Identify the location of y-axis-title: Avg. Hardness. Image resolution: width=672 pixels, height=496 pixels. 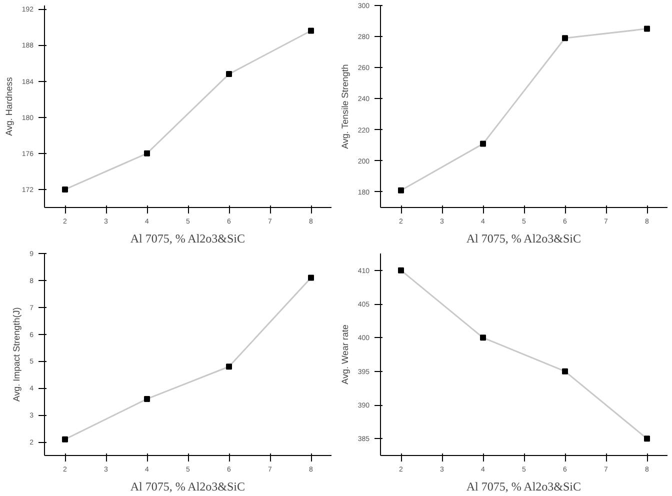
(9, 106).